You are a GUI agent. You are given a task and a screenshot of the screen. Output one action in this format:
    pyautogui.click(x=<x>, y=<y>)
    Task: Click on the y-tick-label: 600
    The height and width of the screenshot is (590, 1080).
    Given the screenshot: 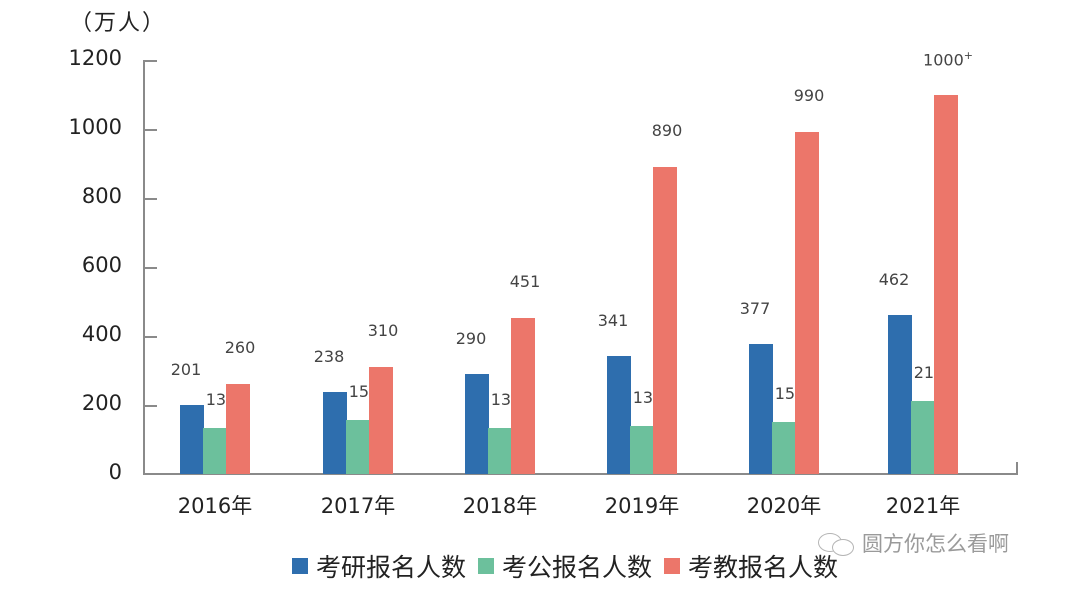 What is the action you would take?
    pyautogui.click(x=101, y=265)
    